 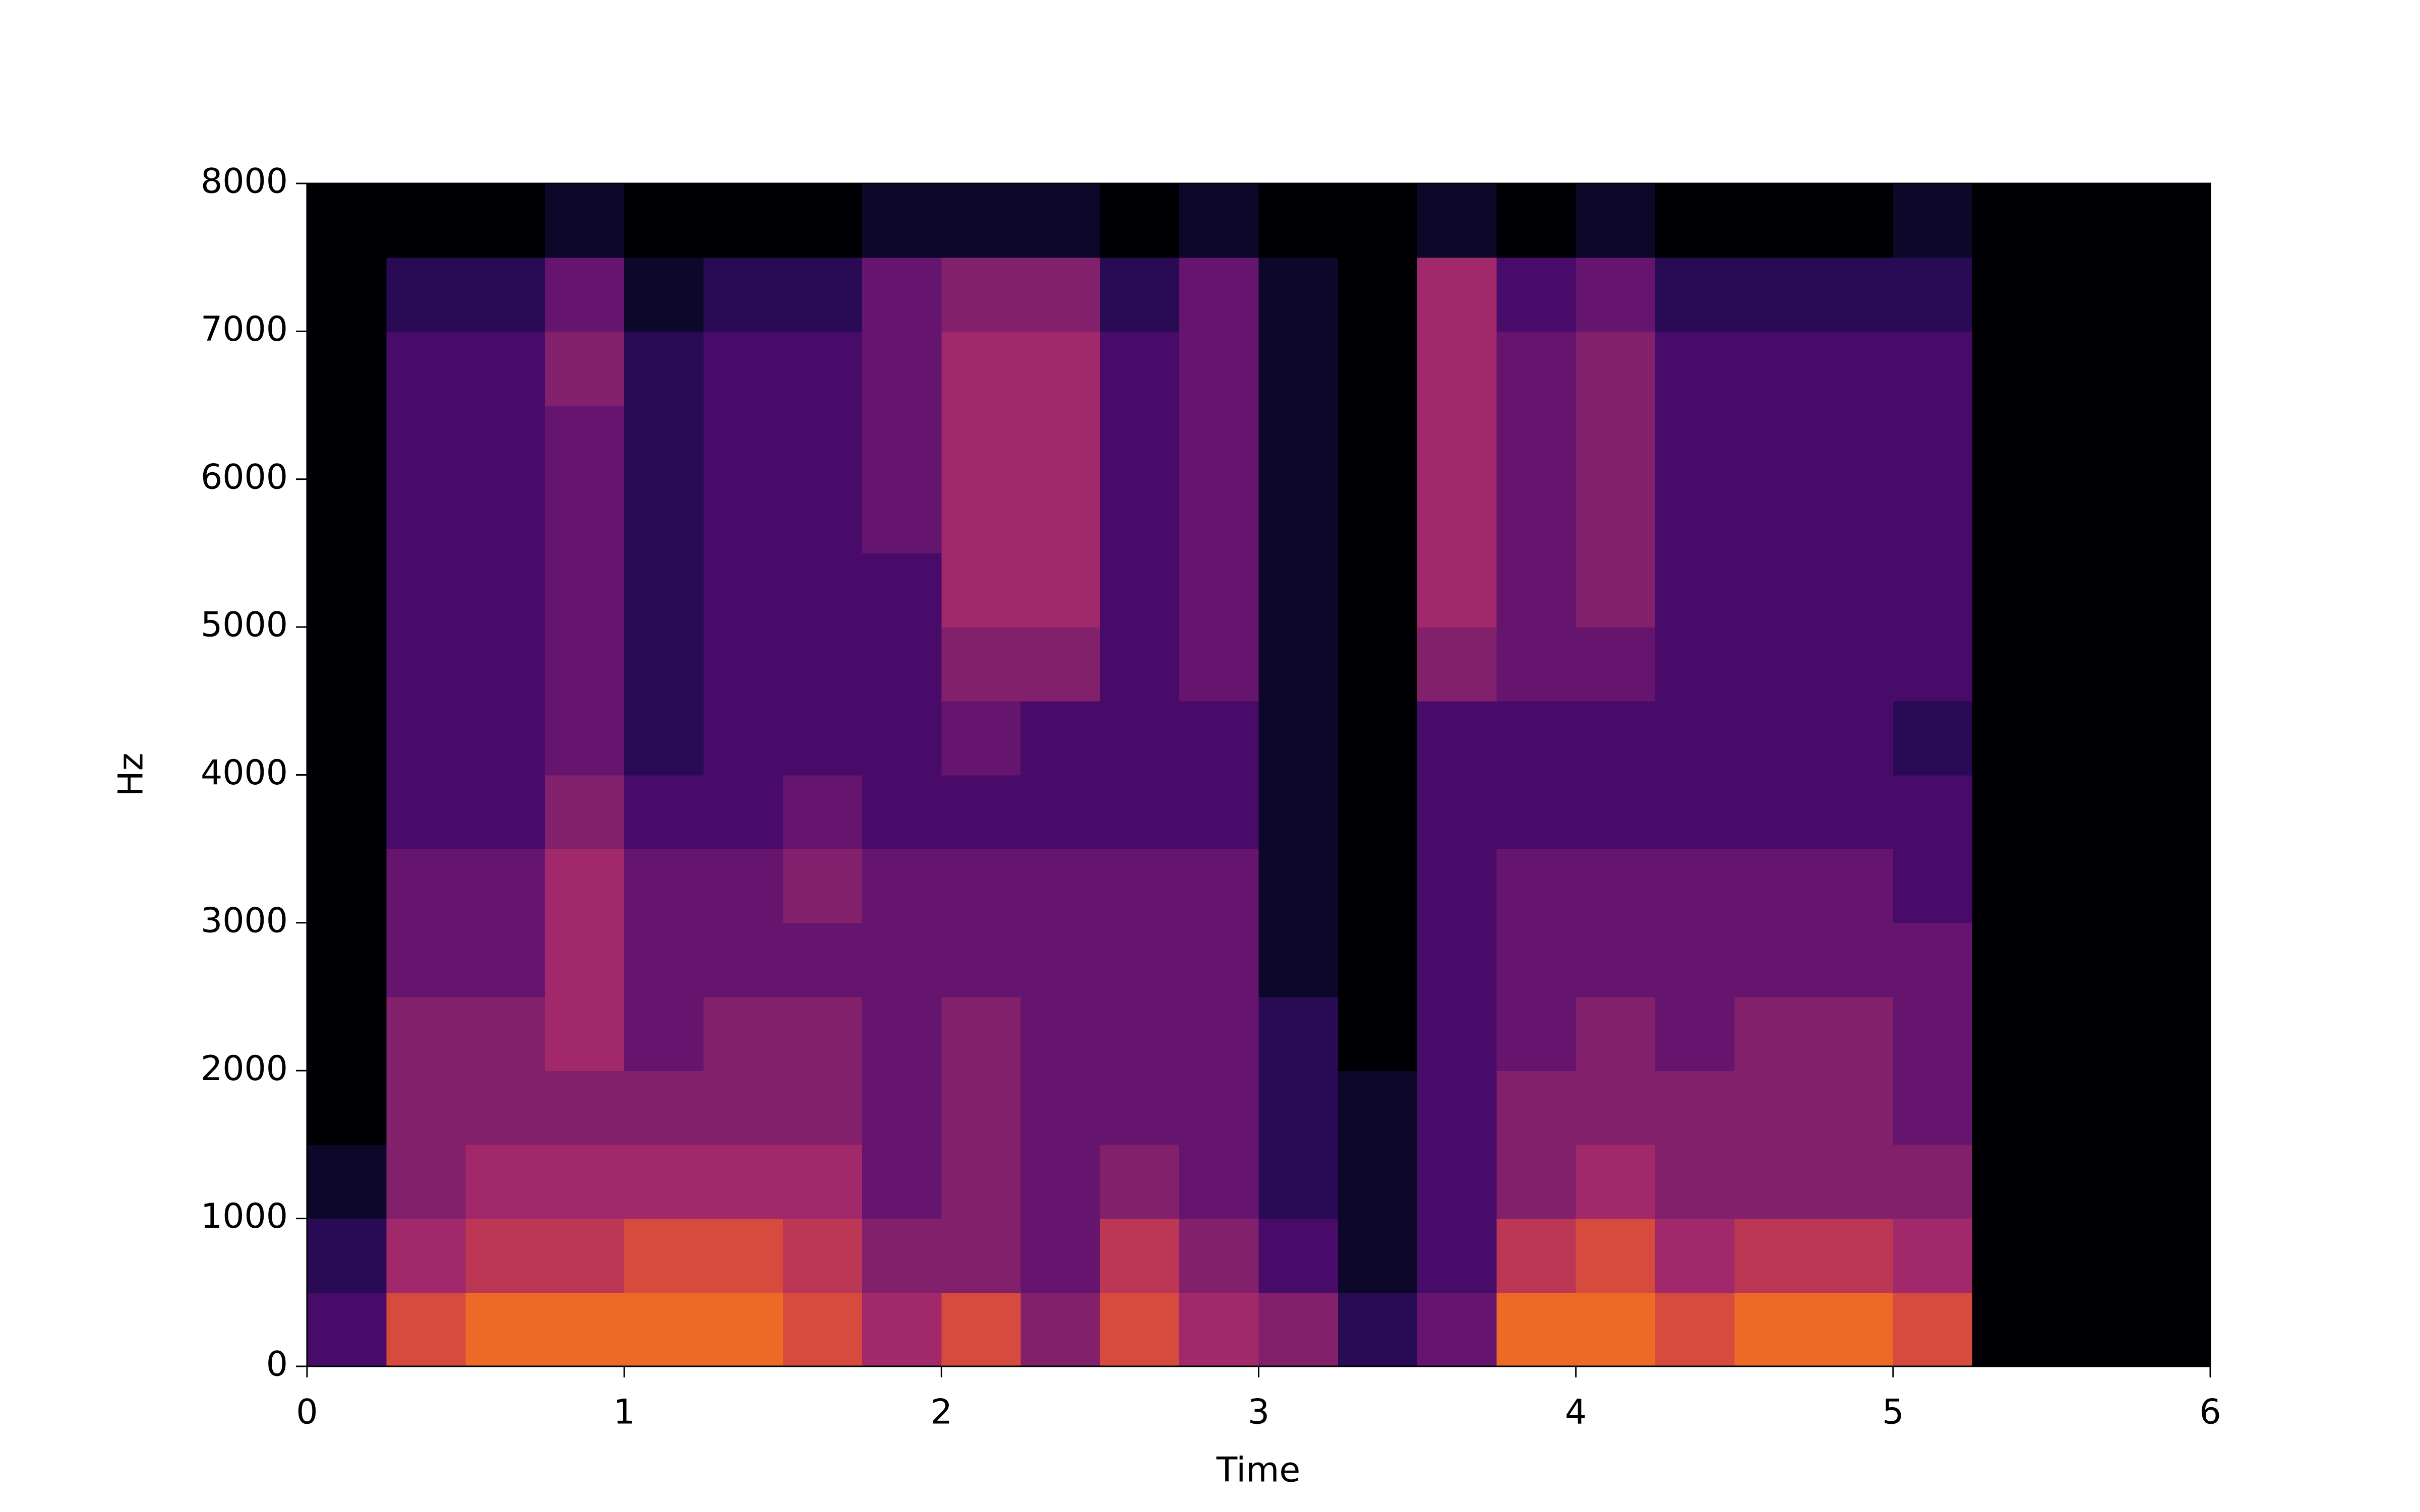 I want to click on x-tick-label: 0, so click(x=307, y=1413).